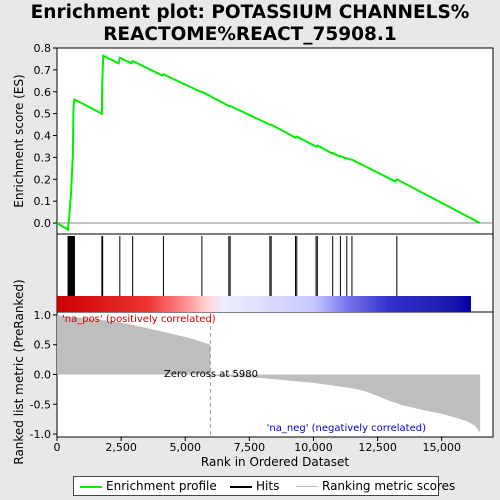  Describe the element at coordinates (250, 34) in the screenshot. I see `title-line-2: REACTOME%REACT_75908.1` at that location.